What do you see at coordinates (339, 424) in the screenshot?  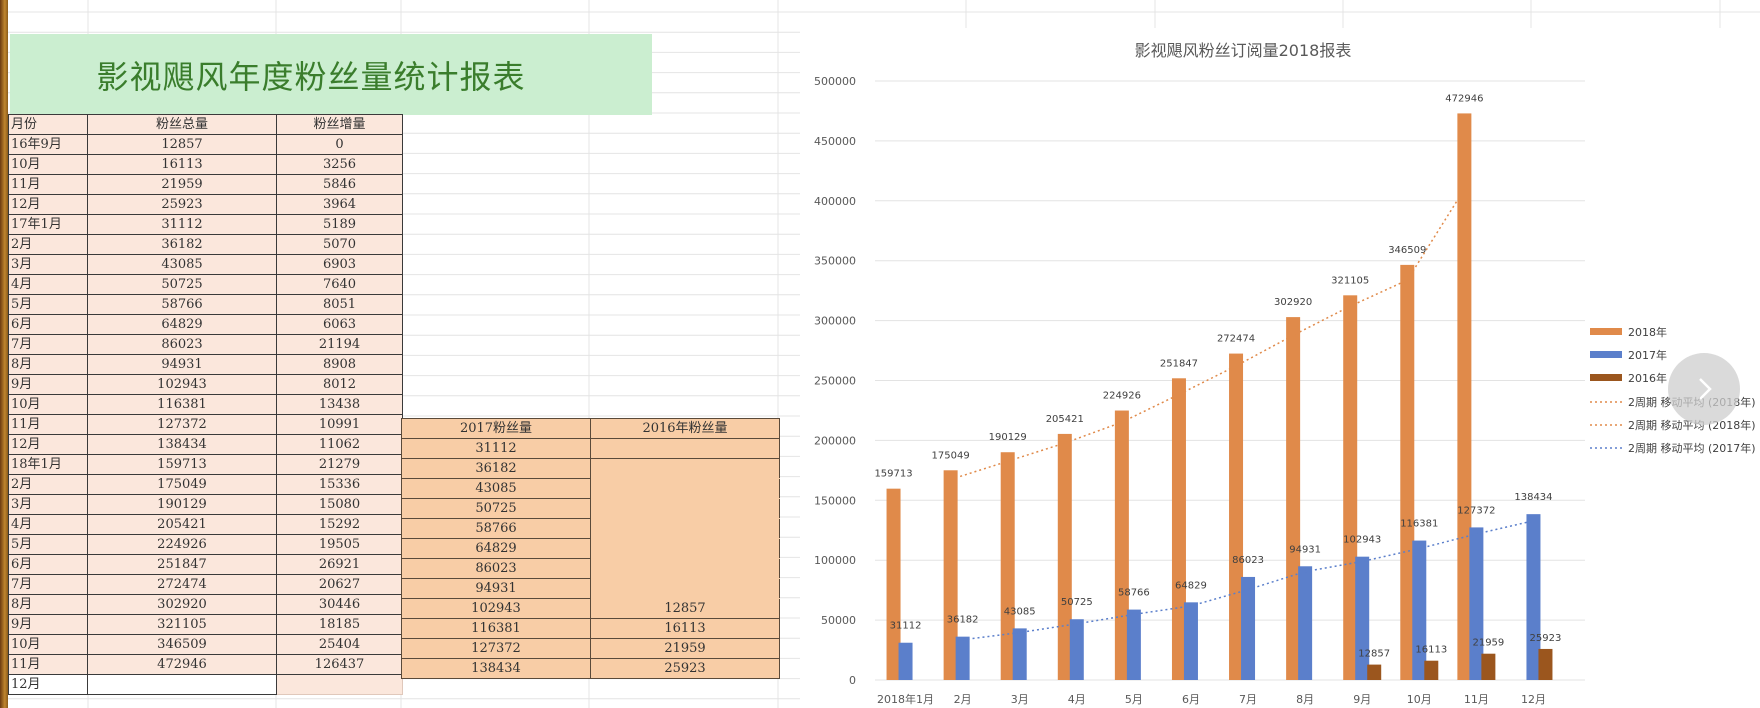 I see `table-cell: 10991` at bounding box center [339, 424].